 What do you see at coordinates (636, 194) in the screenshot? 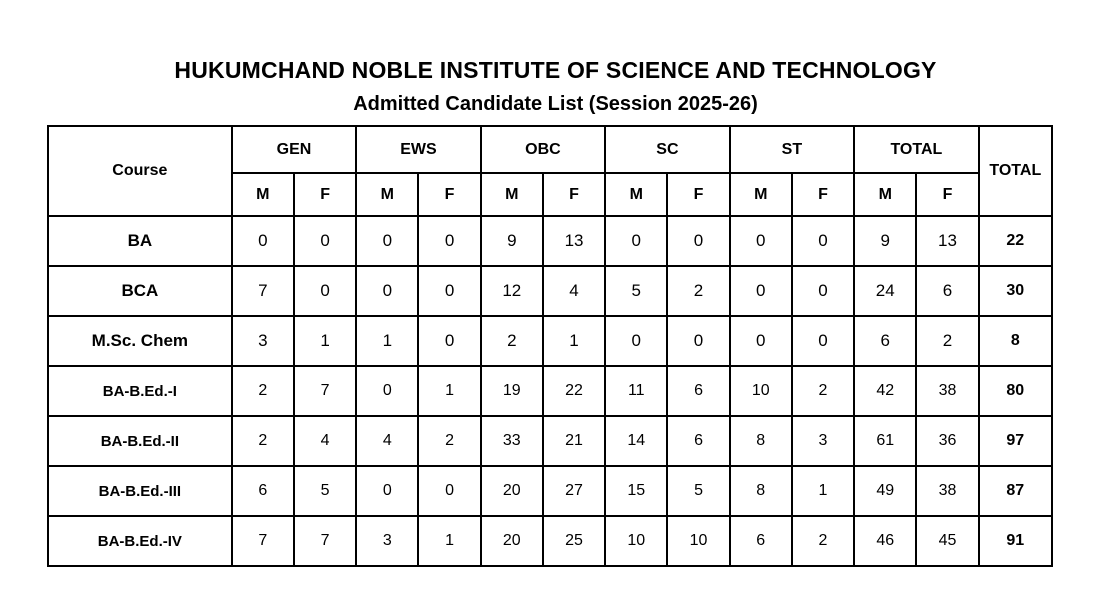
I see `column-subheader-sc-m: M` at bounding box center [636, 194].